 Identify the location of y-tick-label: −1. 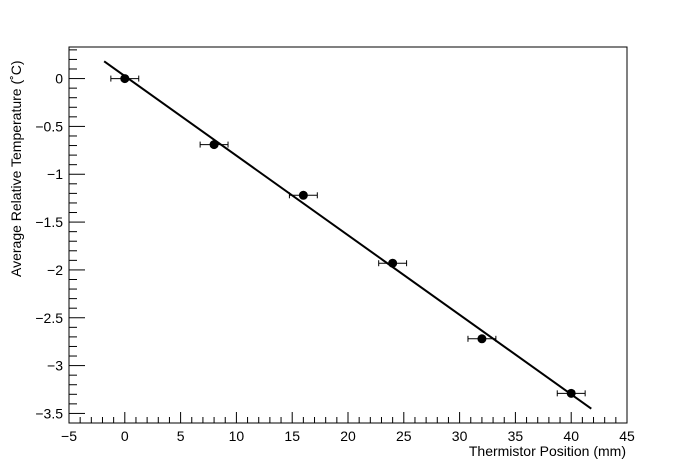
(55, 174).